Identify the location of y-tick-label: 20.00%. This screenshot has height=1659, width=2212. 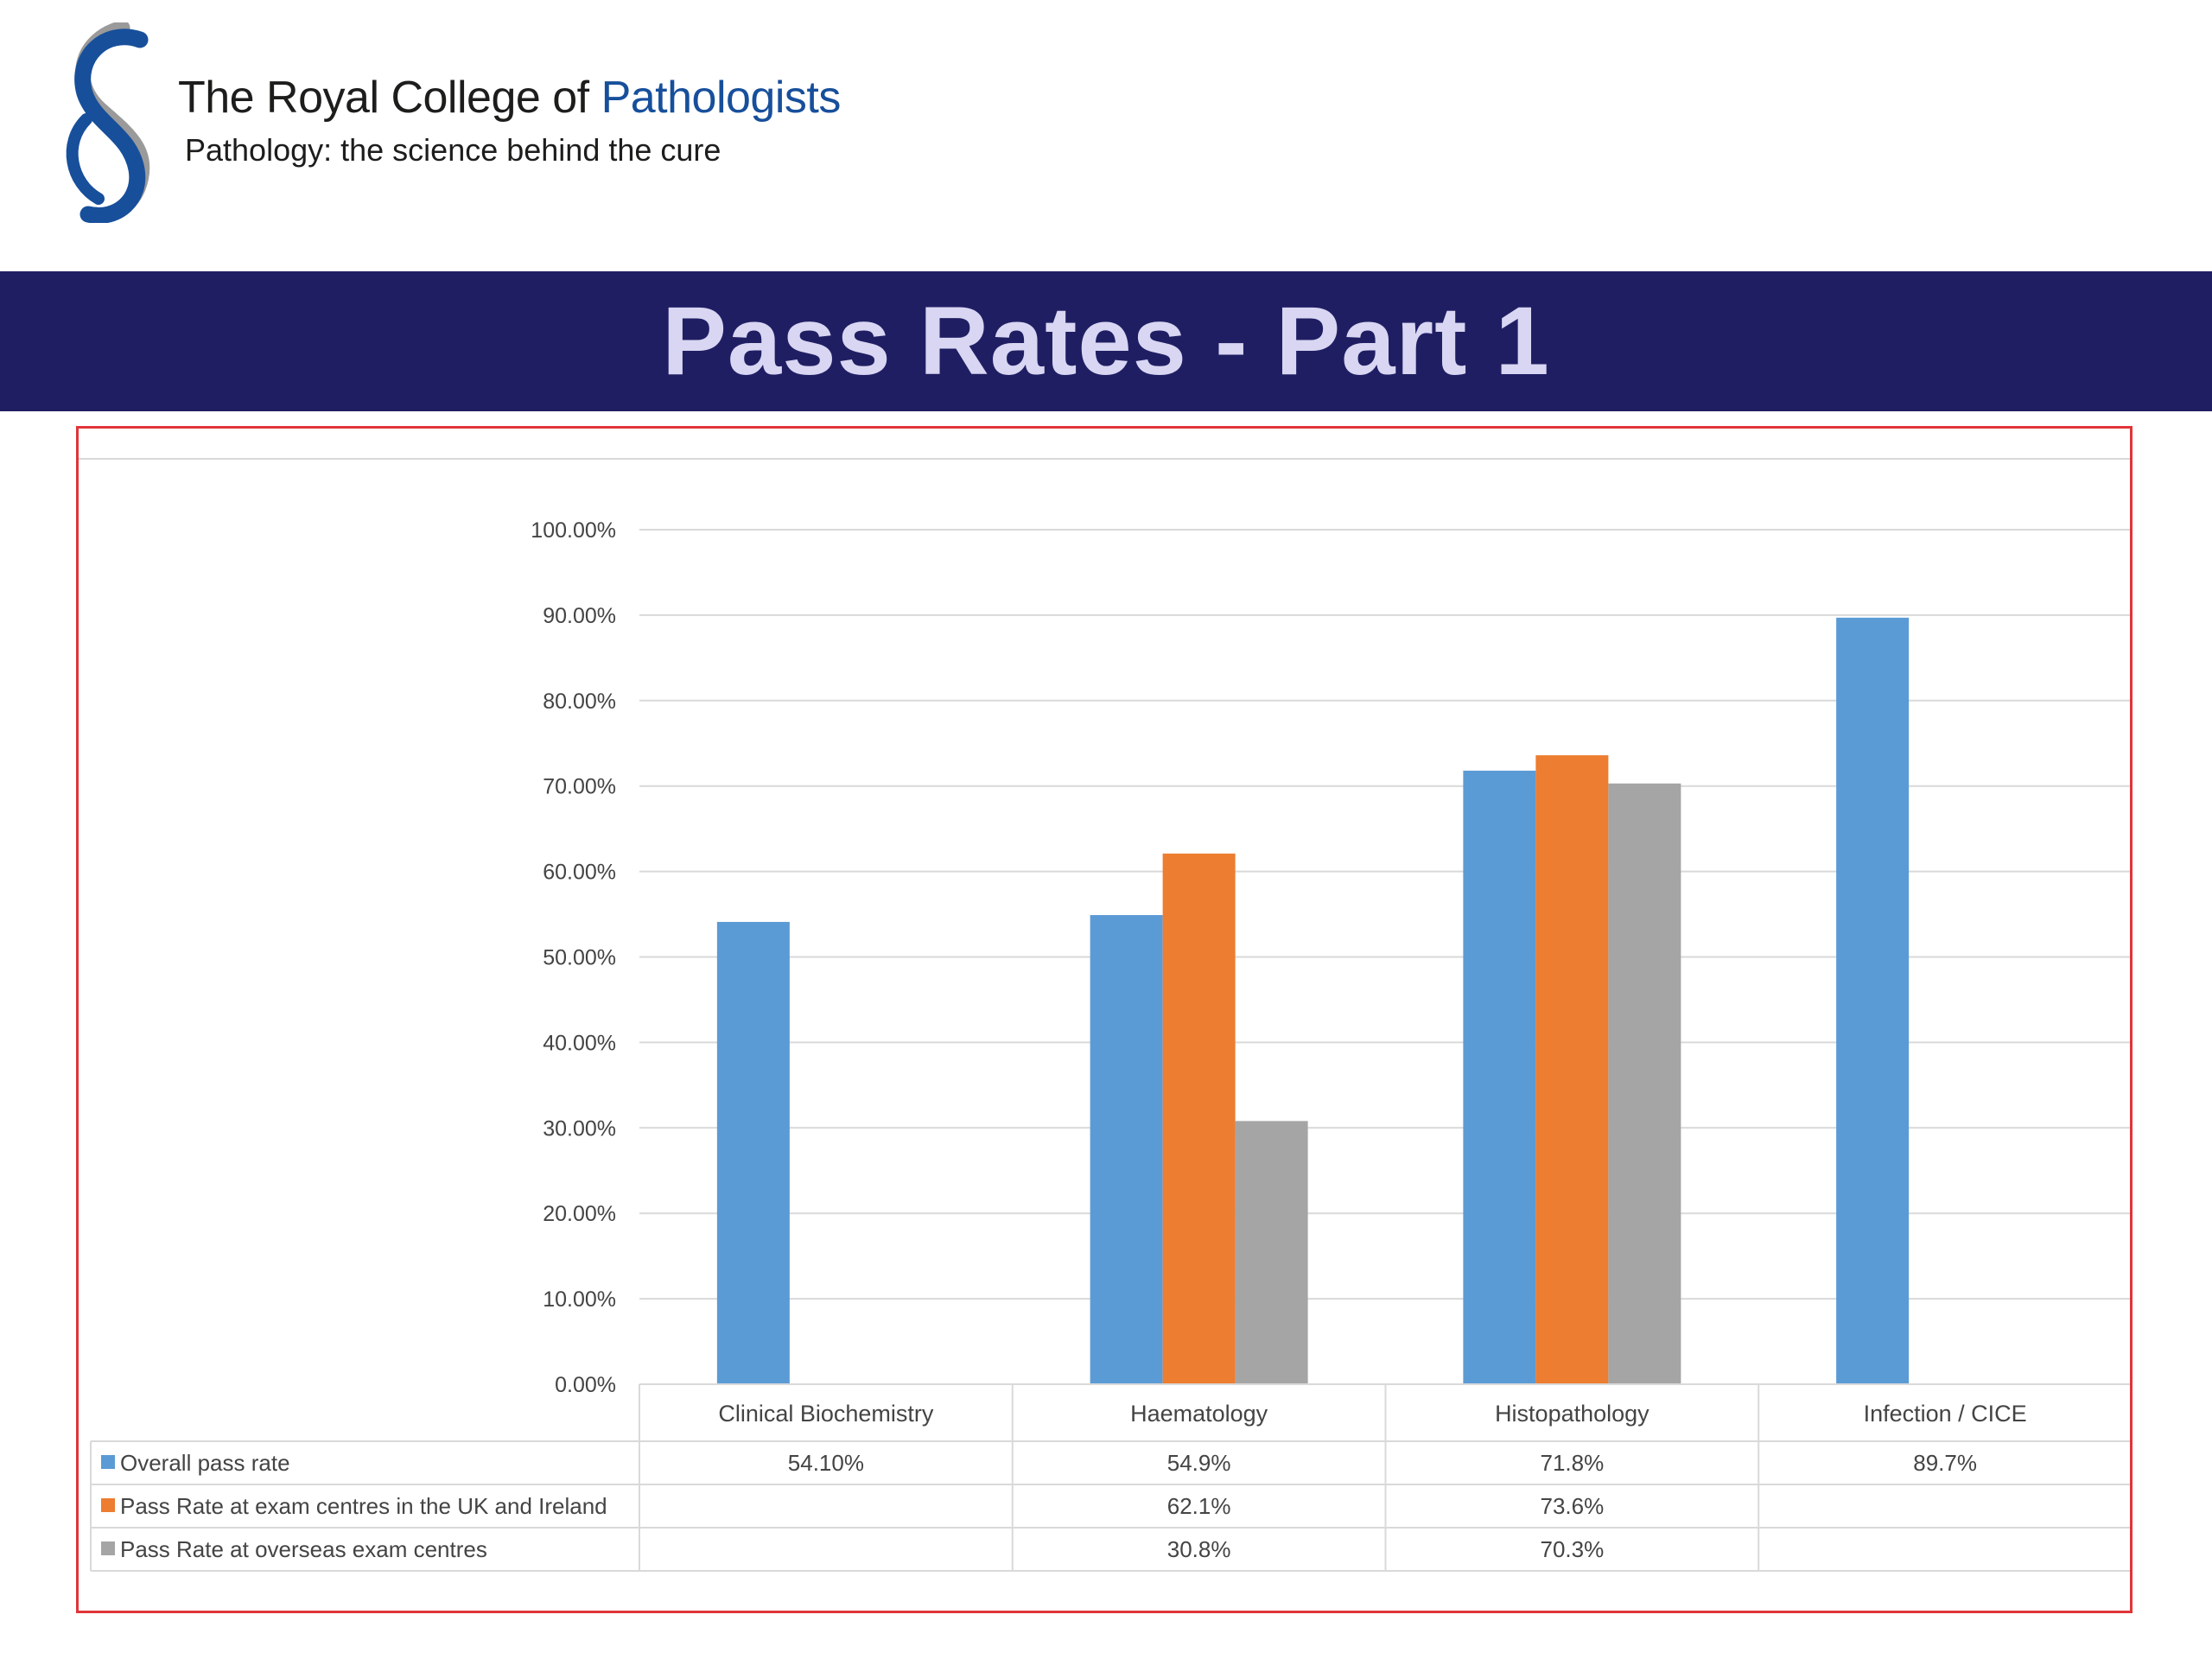
(579, 1214).